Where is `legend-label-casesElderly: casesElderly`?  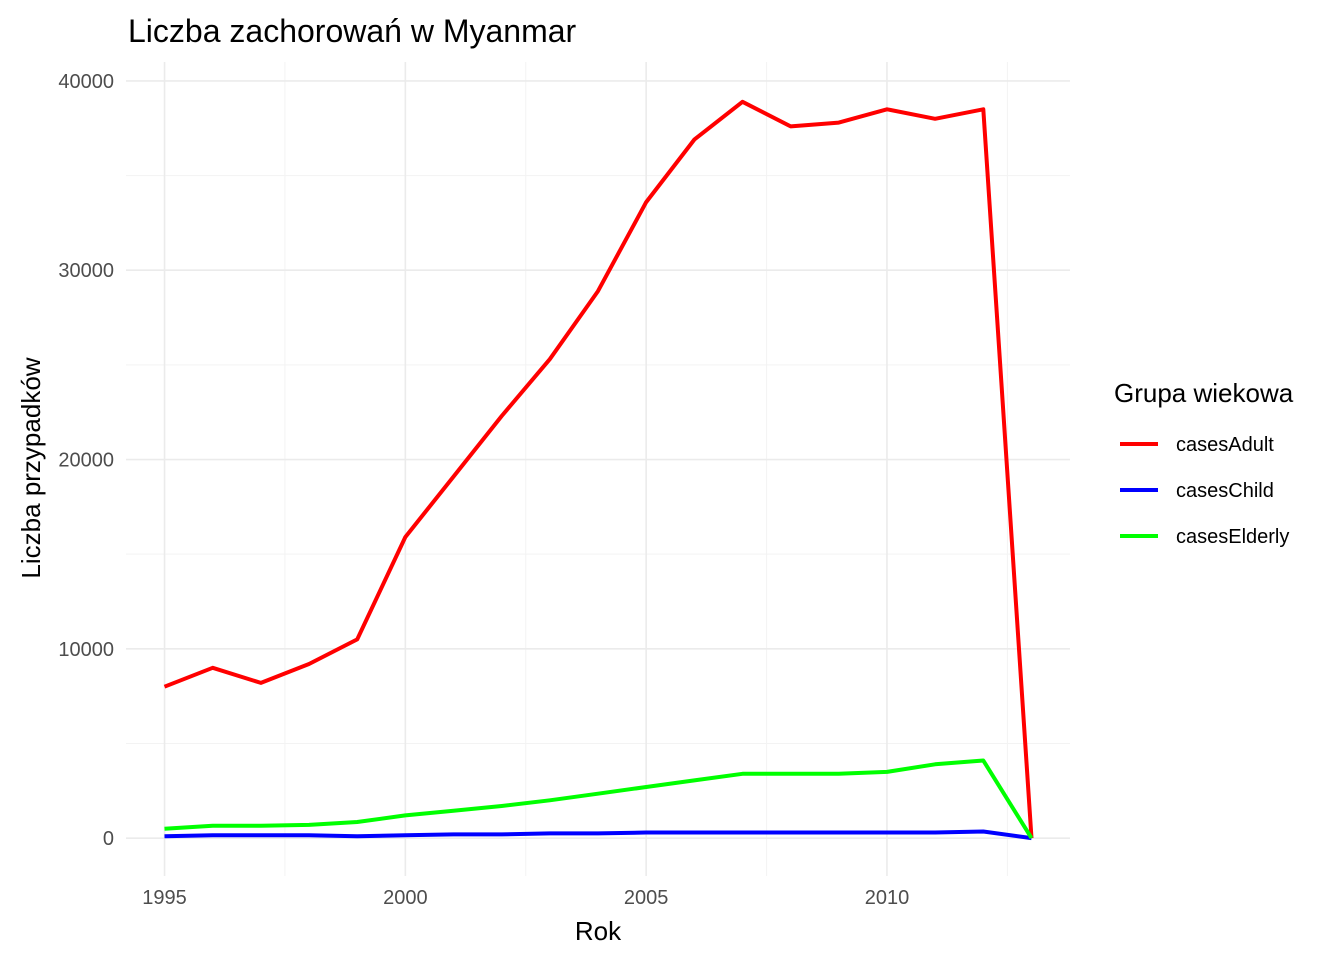
legend-label-casesElderly: casesElderly is located at coordinates (1232, 537).